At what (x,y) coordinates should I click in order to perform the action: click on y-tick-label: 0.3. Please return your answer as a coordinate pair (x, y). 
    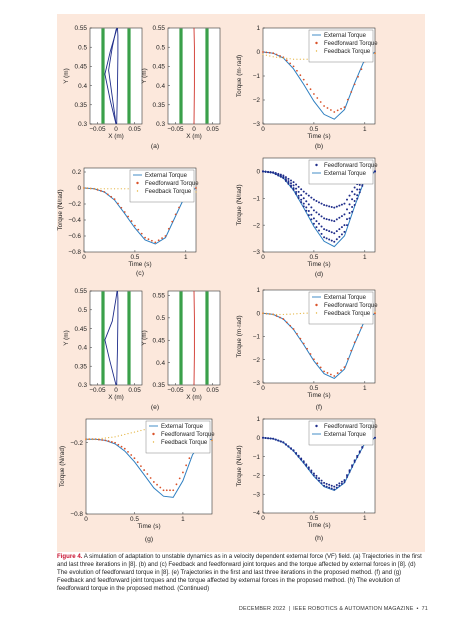
    Looking at the image, I should click on (82, 124).